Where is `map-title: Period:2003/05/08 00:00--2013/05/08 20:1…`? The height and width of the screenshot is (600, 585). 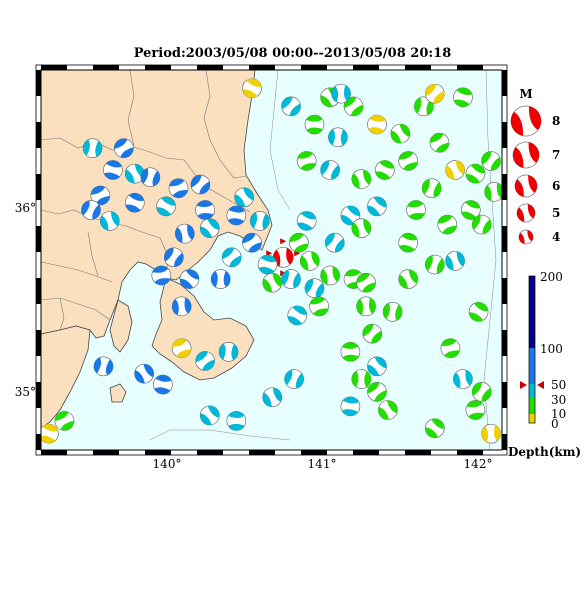
map-title: Period:2003/05/08 00:00--2013/05/08 20:1… is located at coordinates (292, 53).